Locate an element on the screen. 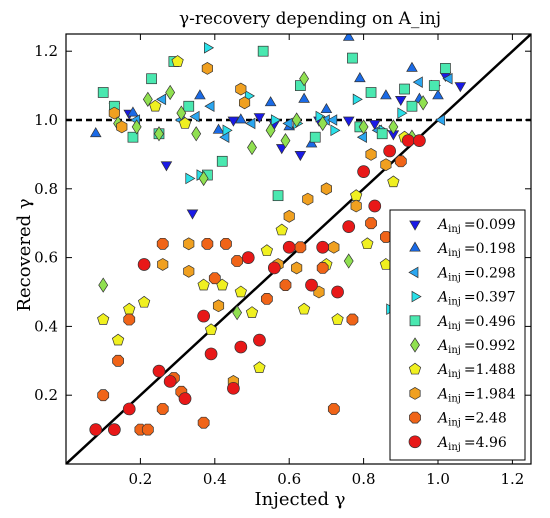 Image resolution: width=550 pixels, height=518 pixels. legend-label: Ainj =1.984 is located at coordinates (476, 395).